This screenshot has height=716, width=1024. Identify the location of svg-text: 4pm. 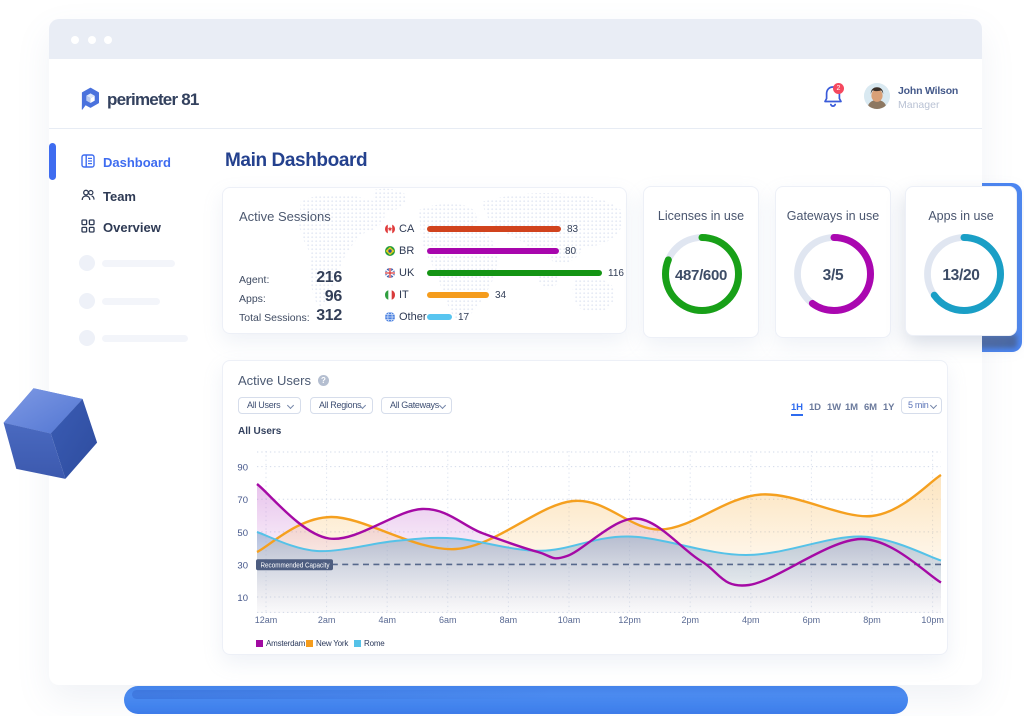
(751, 620).